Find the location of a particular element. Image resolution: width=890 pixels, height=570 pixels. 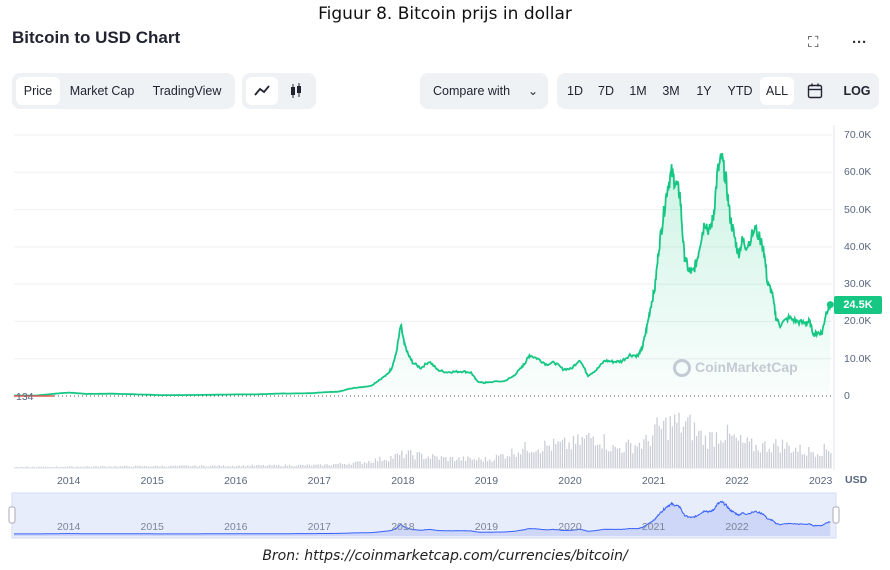

range-1y: 1Y is located at coordinates (704, 91).